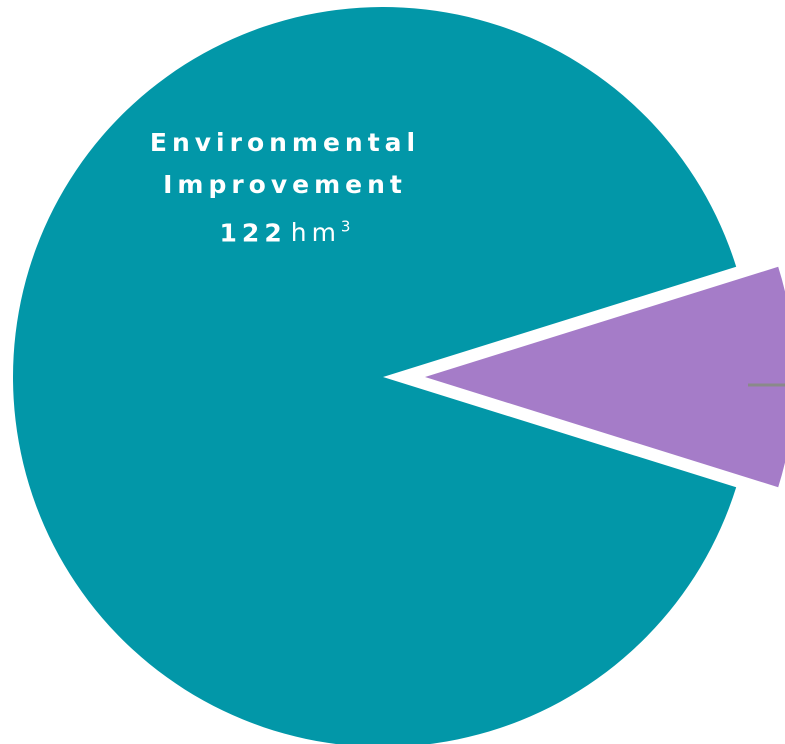  I want to click on slice-name: Environmental Improvement, so click(285, 163).